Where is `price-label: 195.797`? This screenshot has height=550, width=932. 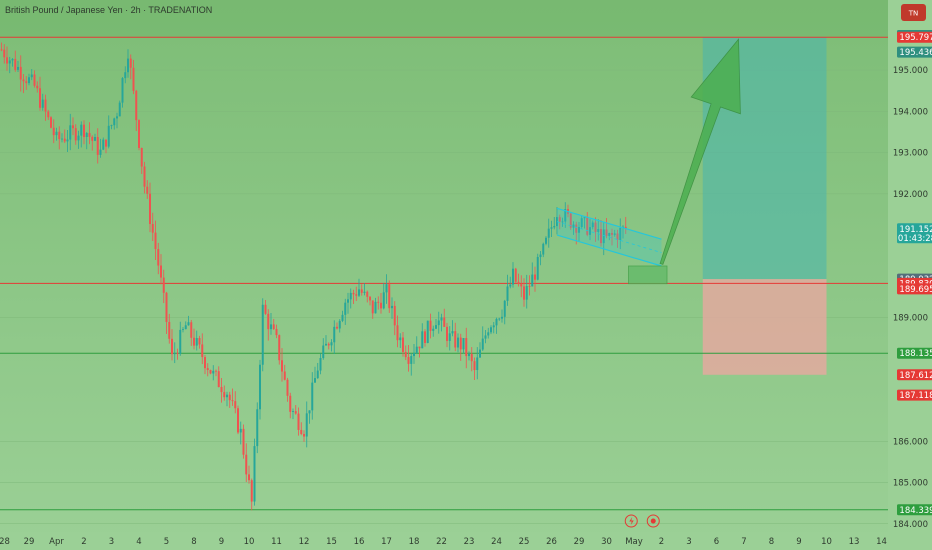 price-label: 195.797 is located at coordinates (915, 38).